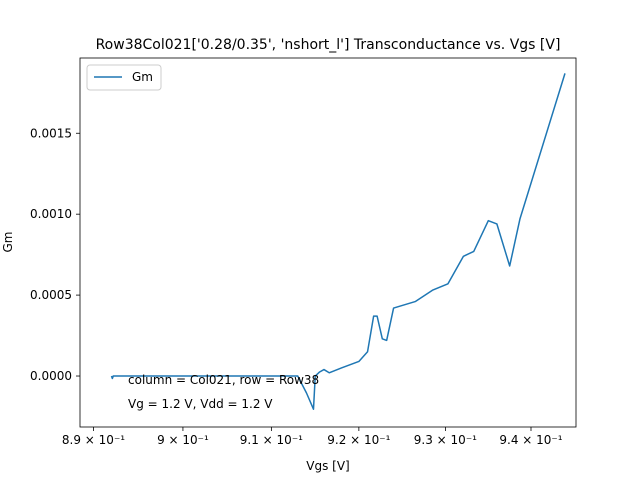  I want to click on x-axis-label: Vgs [V], so click(327, 466).